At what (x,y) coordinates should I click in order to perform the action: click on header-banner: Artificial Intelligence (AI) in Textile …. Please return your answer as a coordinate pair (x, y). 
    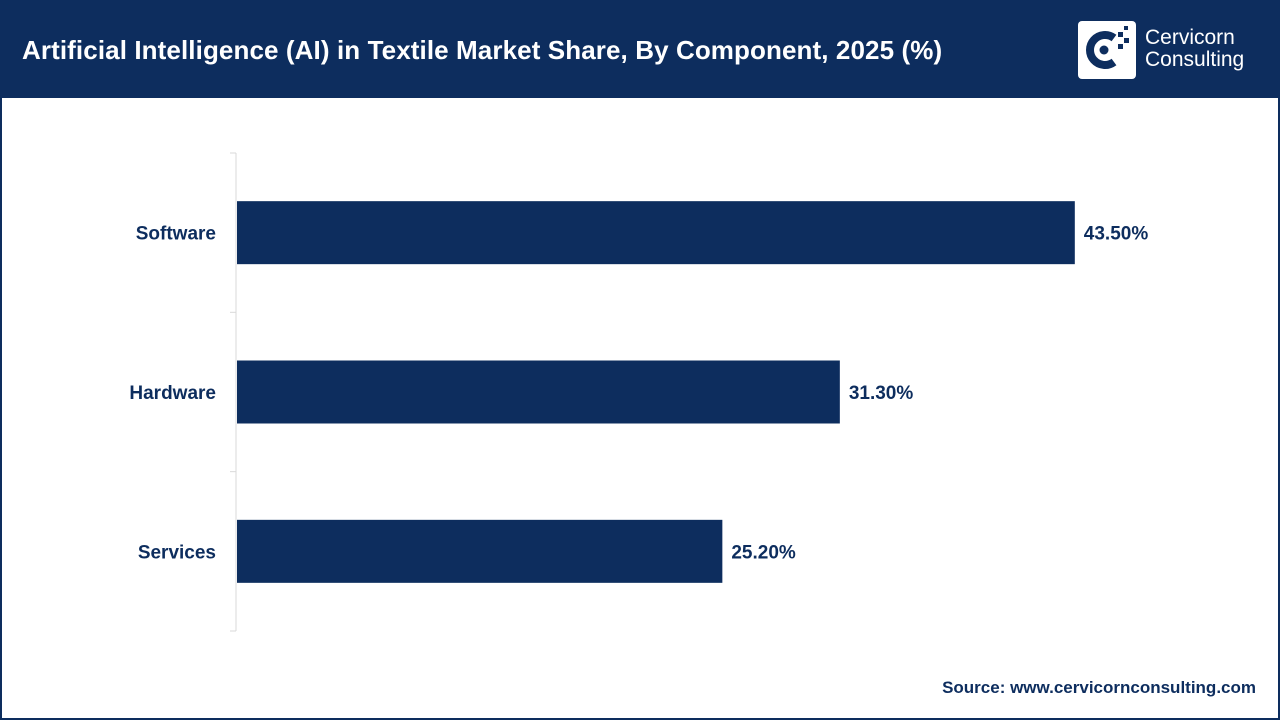
    Looking at the image, I should click on (640, 50).